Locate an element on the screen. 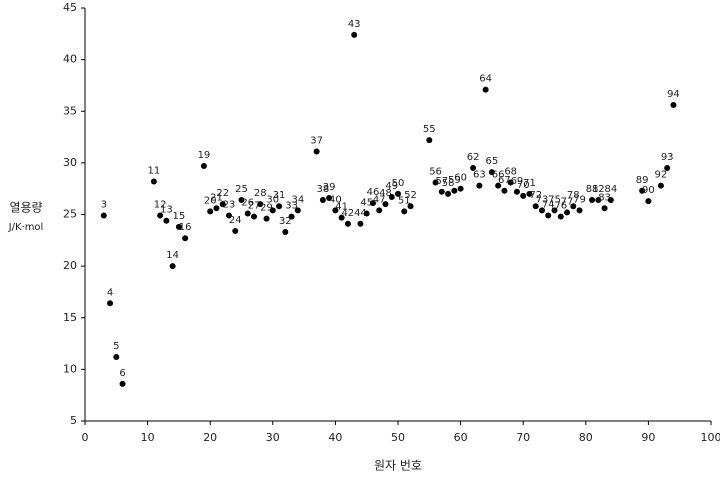 The image size is (720, 477). point-label: 51 is located at coordinates (404, 200).